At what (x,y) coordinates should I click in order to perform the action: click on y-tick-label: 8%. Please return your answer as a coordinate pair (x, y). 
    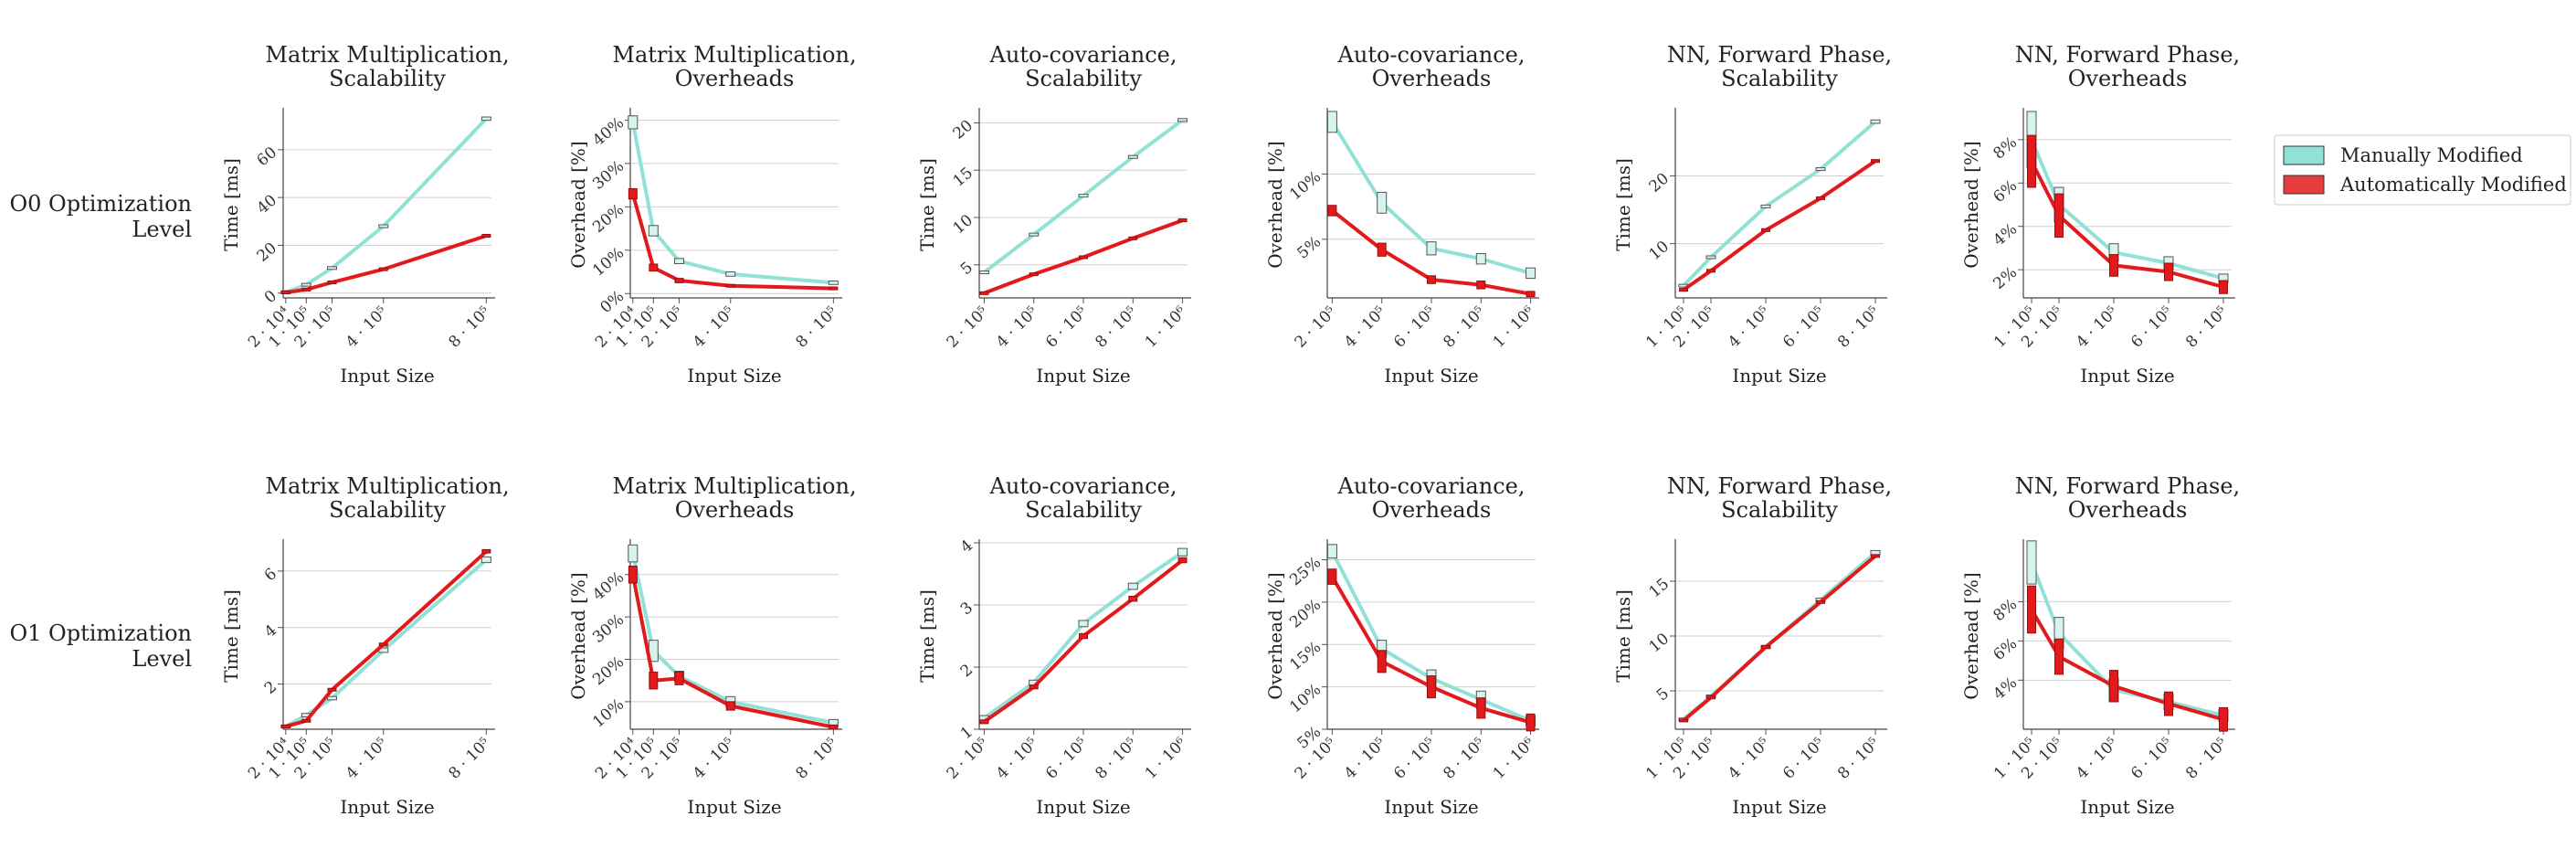
    Looking at the image, I should click on (2006, 611).